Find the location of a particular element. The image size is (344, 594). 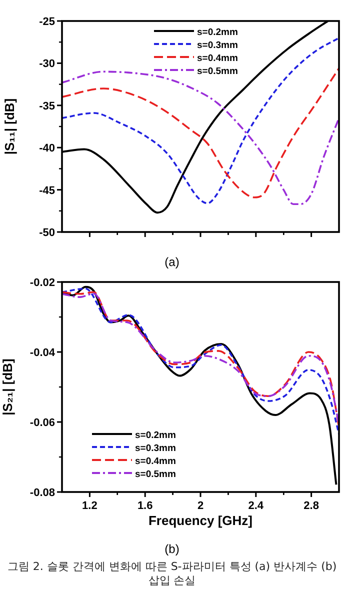

y-tick-label: -0.02 is located at coordinates (42, 283).